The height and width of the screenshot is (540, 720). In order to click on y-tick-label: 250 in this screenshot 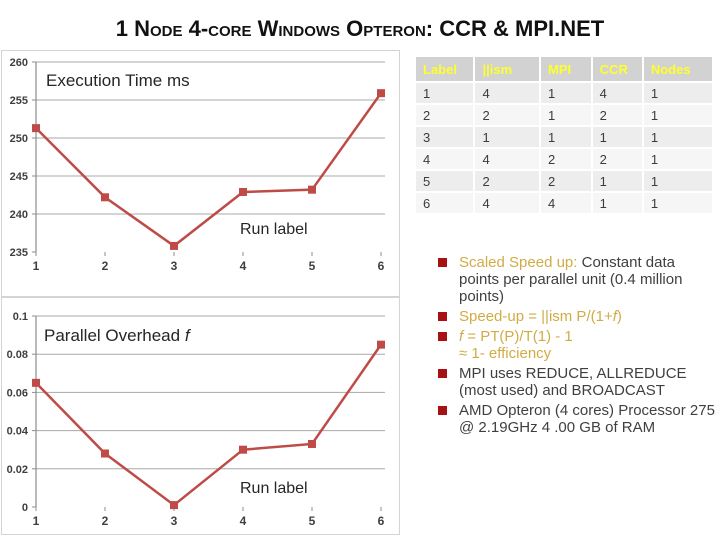, I will do `click(19, 139)`.